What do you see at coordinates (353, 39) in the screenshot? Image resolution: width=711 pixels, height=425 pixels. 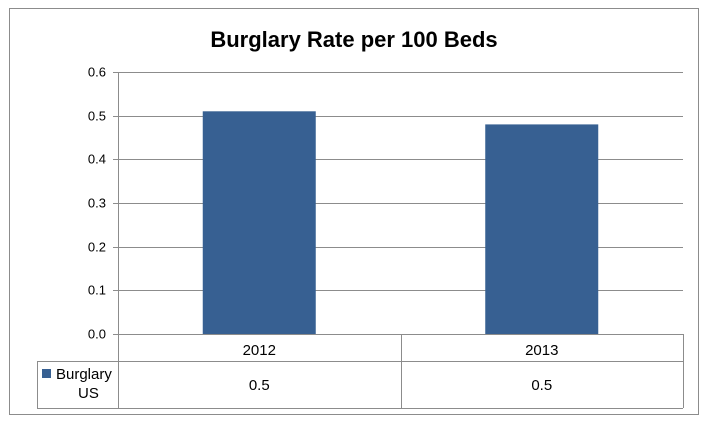 I see `chart-title: Burglary Rate per 100 Beds` at bounding box center [353, 39].